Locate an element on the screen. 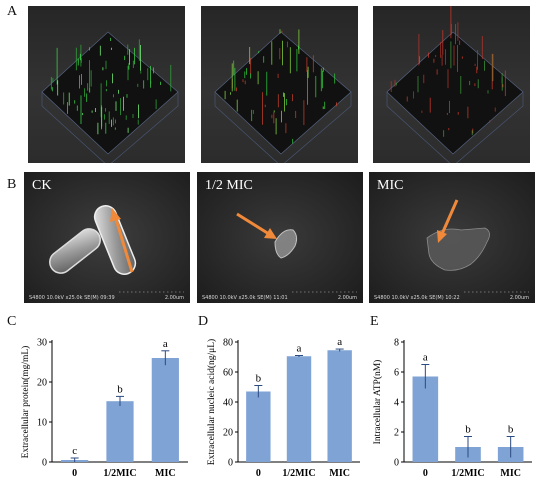 The height and width of the screenshot is (487, 550). sem-scale-ck: 2.00um is located at coordinates (174, 298).